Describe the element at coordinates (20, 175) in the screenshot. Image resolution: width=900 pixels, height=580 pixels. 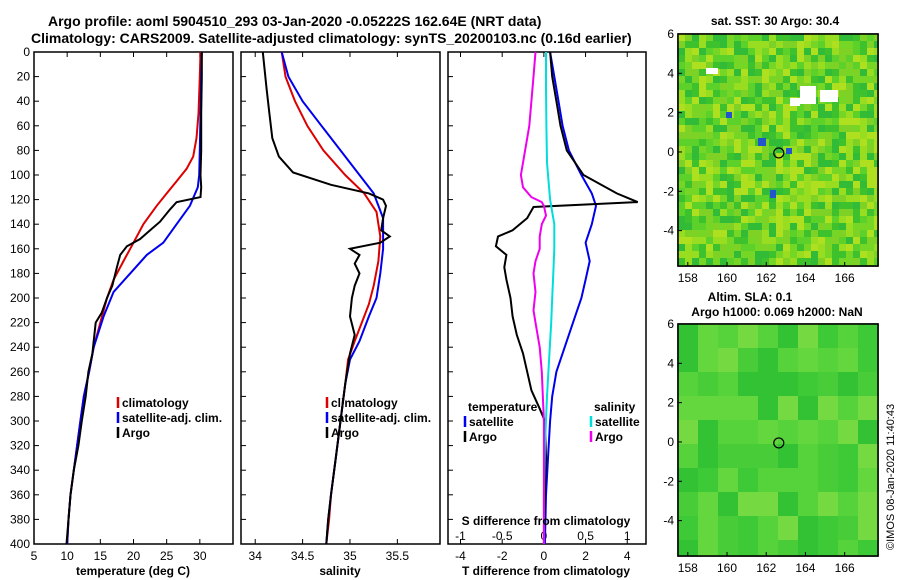
I see `y-tick-label: 100` at that location.